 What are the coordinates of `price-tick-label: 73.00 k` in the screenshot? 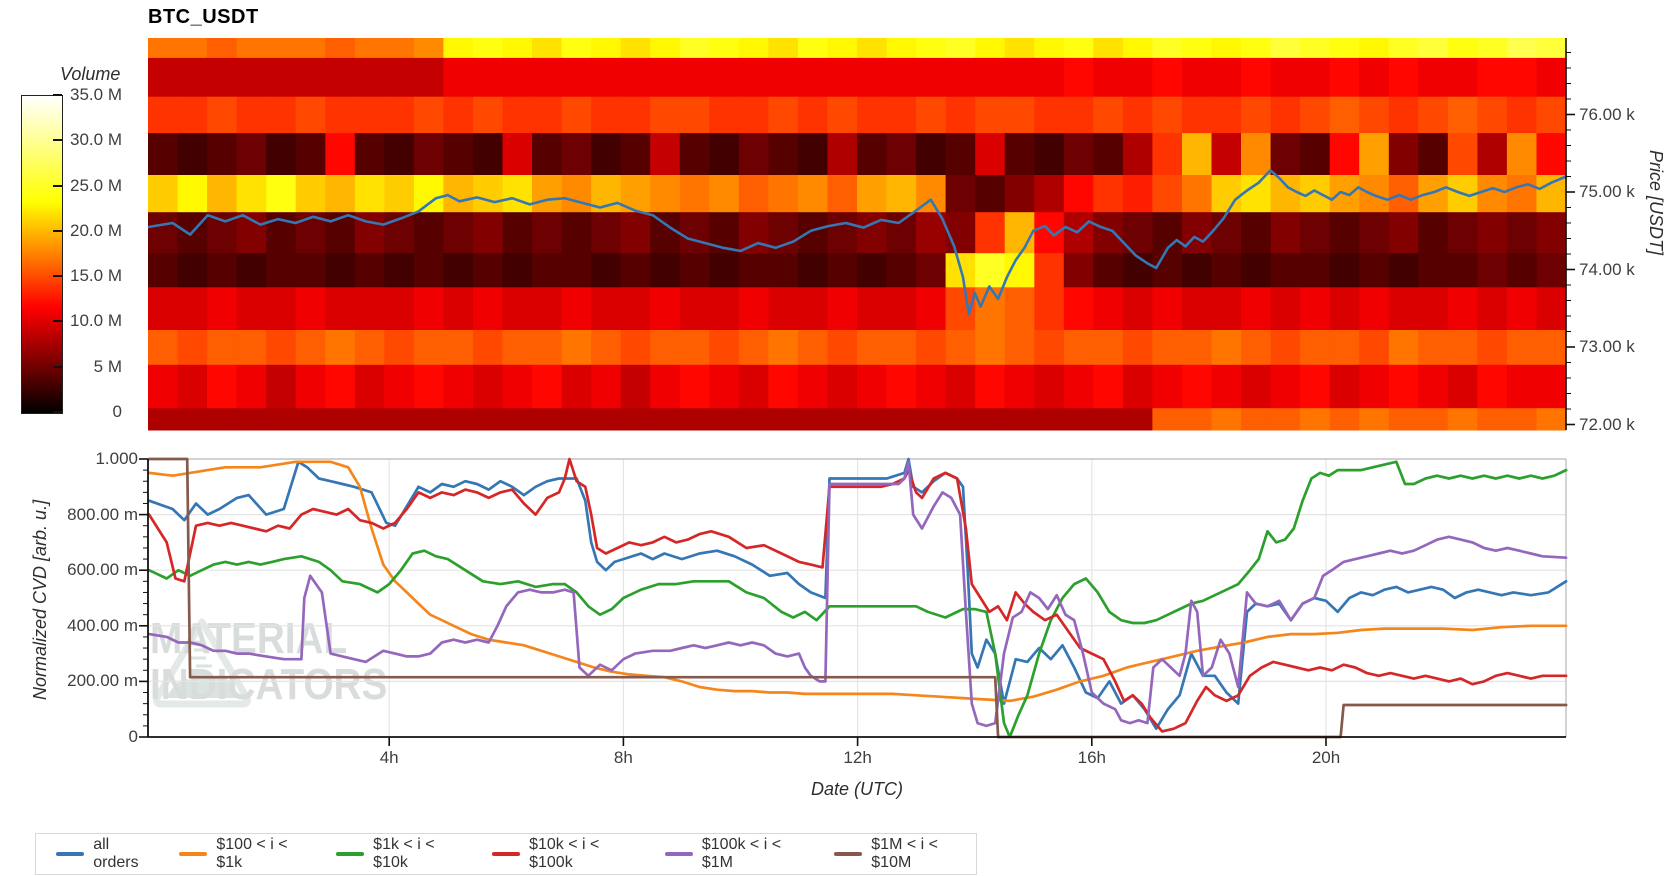 It's located at (1607, 346).